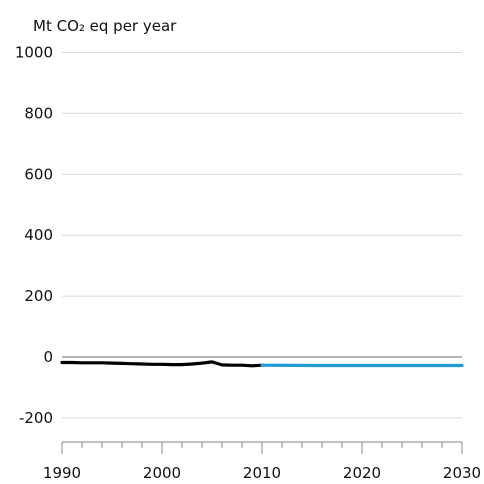 This screenshot has width=484, height=484. I want to click on y-tick-label: -200, so click(36, 418).